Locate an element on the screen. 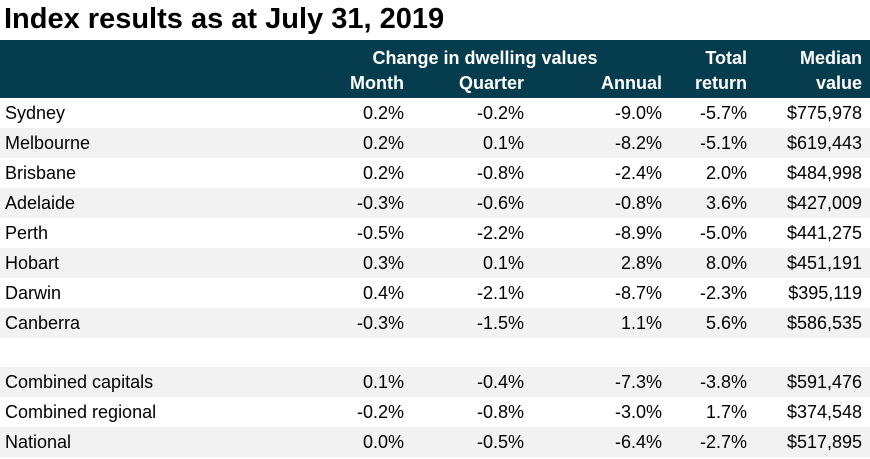 The width and height of the screenshot is (870, 459). median-value: $395,119 is located at coordinates (825, 292).